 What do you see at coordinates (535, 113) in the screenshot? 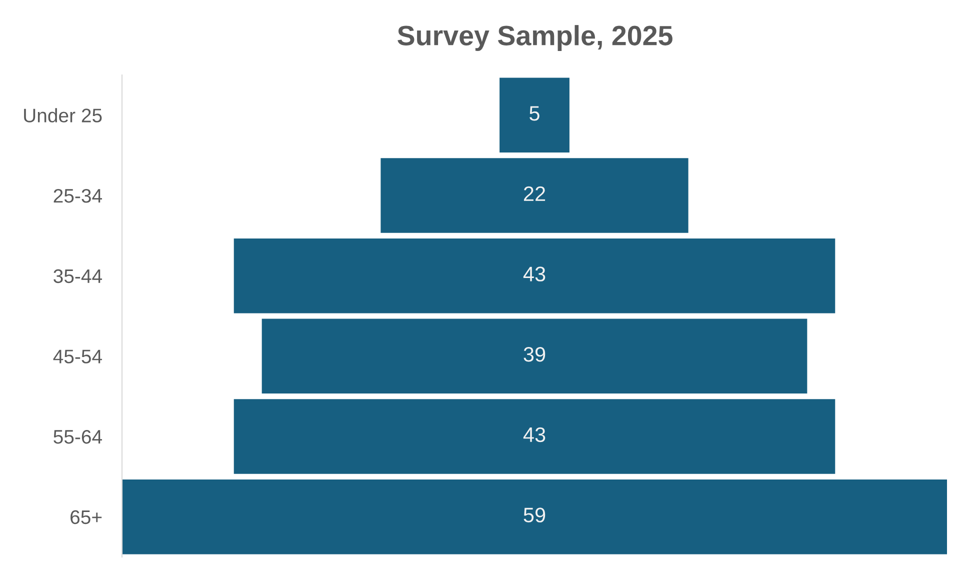
I see `data-label: 5` at bounding box center [535, 113].